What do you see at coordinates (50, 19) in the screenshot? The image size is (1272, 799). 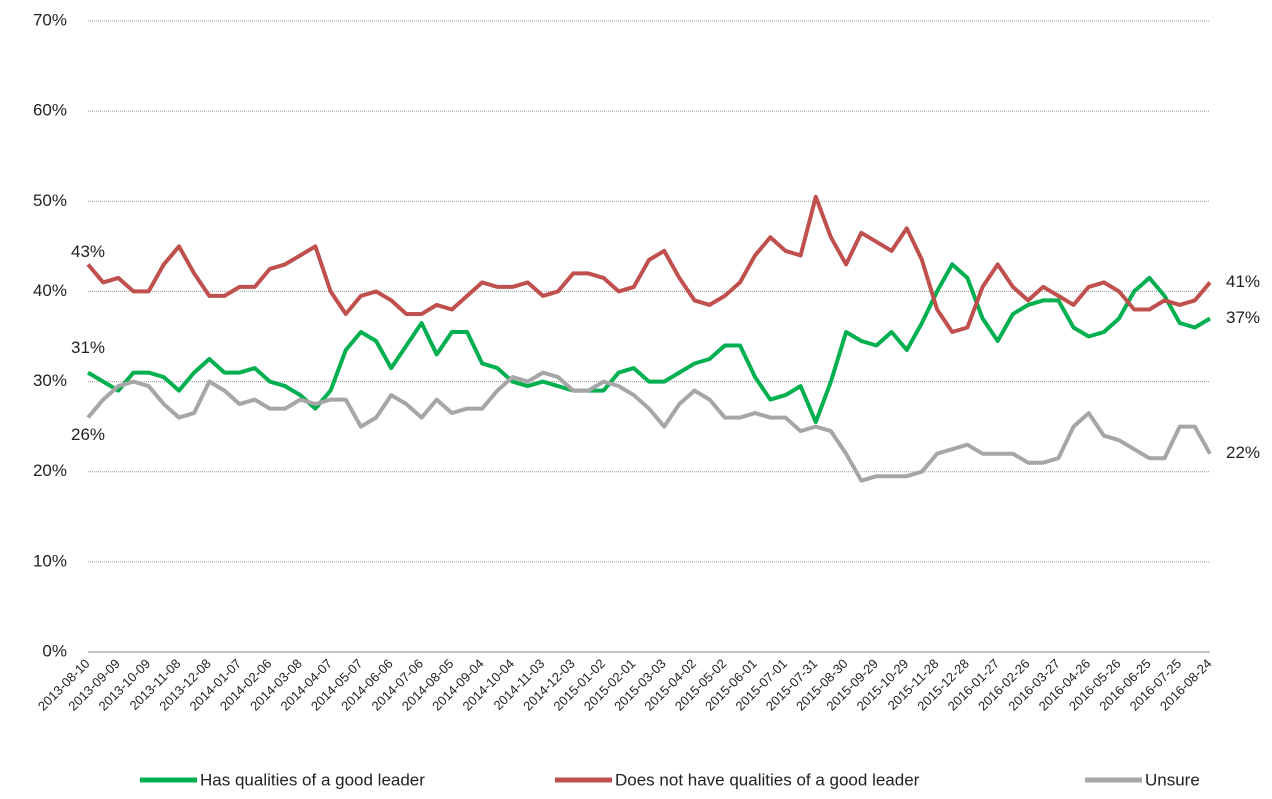 I see `y-tick-label: 70%` at bounding box center [50, 19].